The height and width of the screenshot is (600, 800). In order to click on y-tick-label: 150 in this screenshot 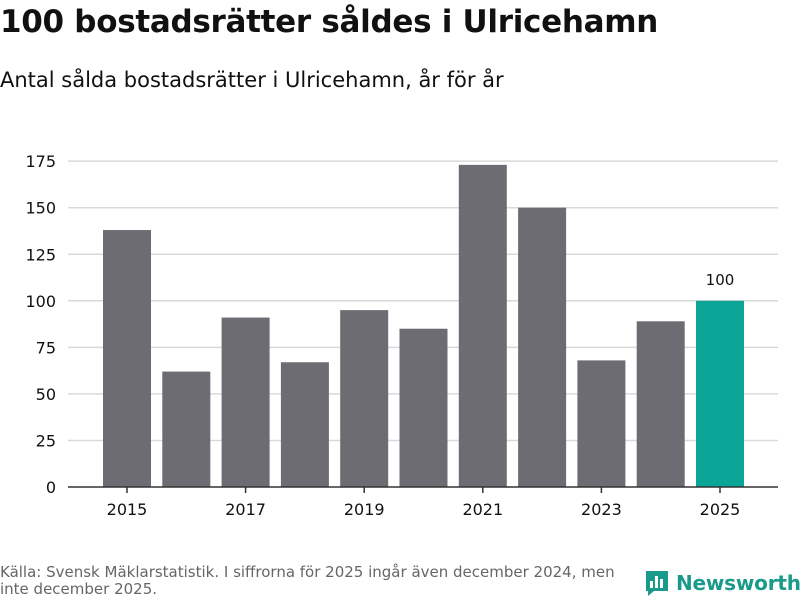, I will do `click(40, 208)`.